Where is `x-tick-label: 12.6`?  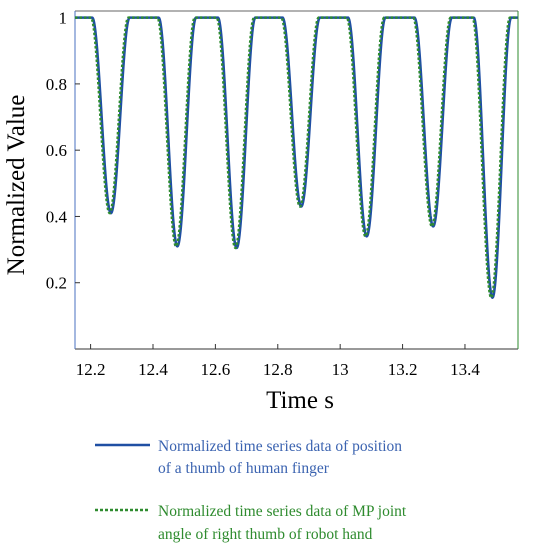 x-tick-label: 12.6 is located at coordinates (216, 369).